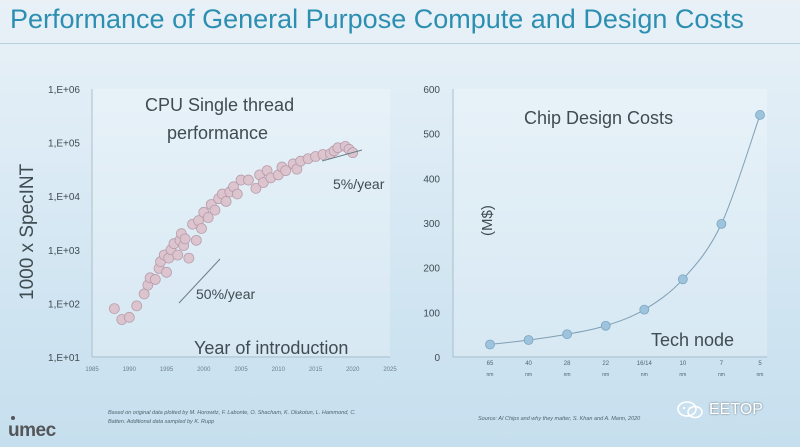  Describe the element at coordinates (225, 294) in the screenshot. I see `annotation-50pct: 50%/year` at that location.